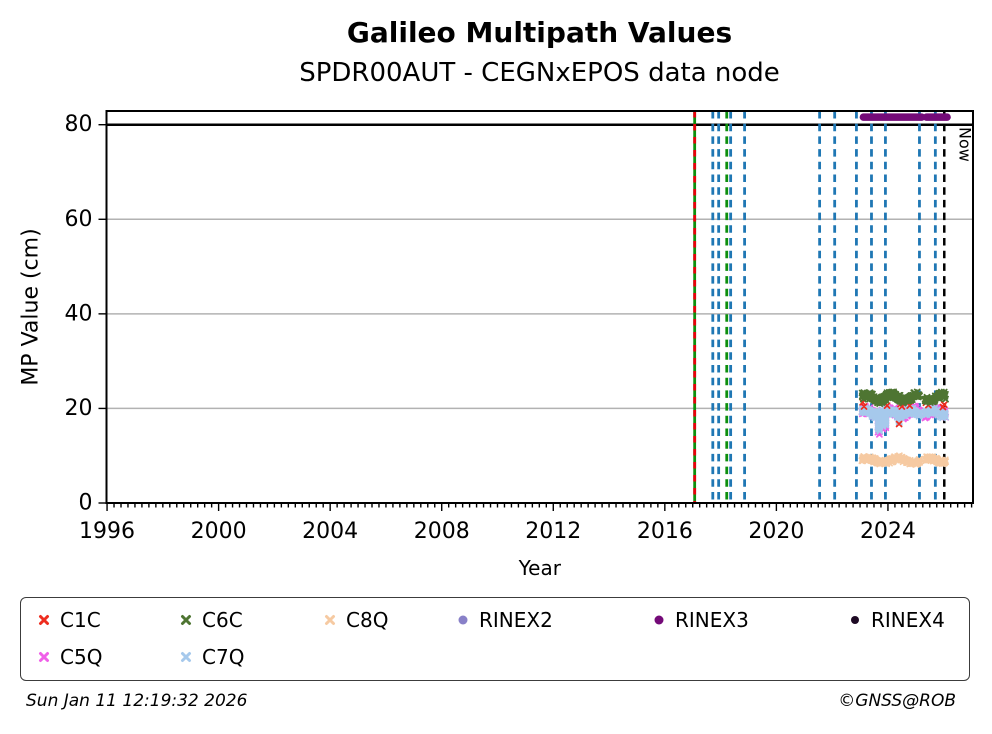 The height and width of the screenshot is (734, 992). Describe the element at coordinates (665, 531) in the screenshot. I see `svg-text: 2016` at that location.